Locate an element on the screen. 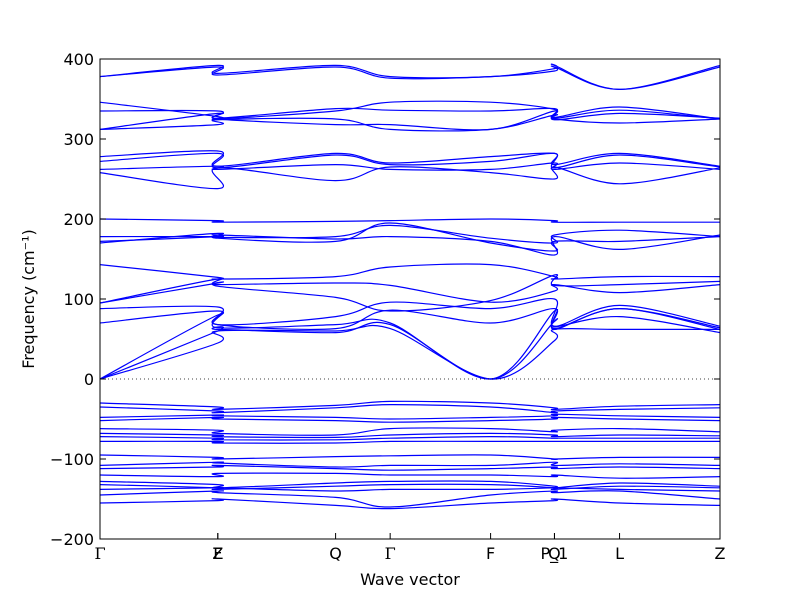 This screenshot has width=800, height=600. y-tick-label: 0 is located at coordinates (89, 379).